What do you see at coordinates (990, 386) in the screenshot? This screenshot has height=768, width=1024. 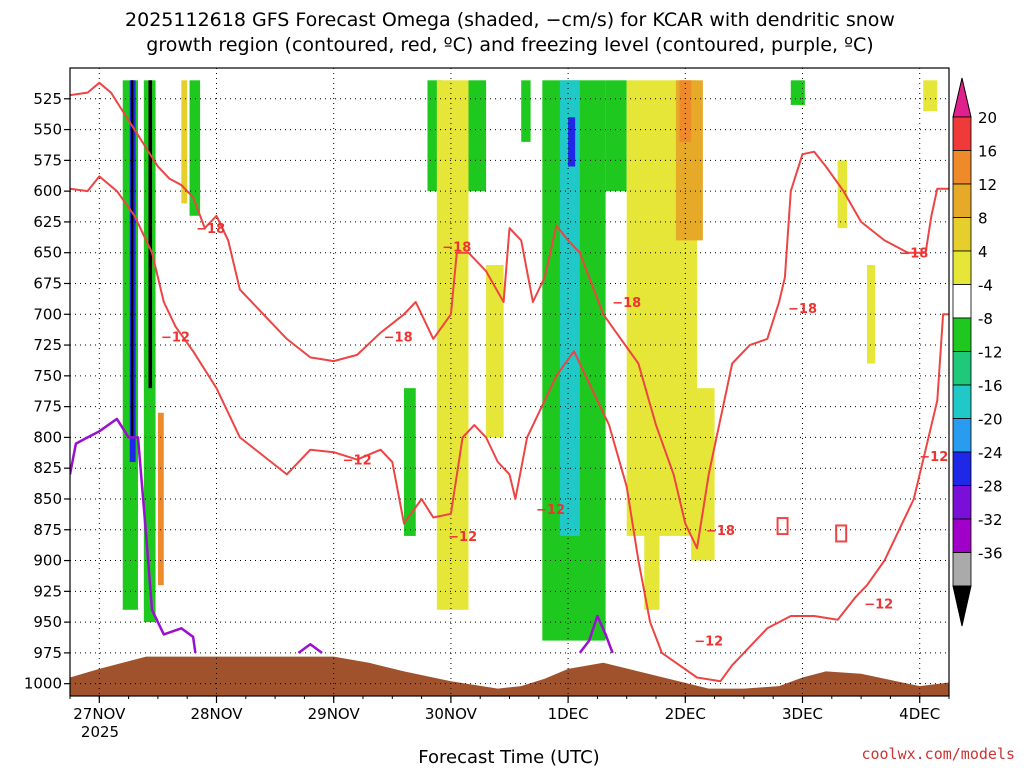 I see `colorbar-tick-8: -16` at bounding box center [990, 386].